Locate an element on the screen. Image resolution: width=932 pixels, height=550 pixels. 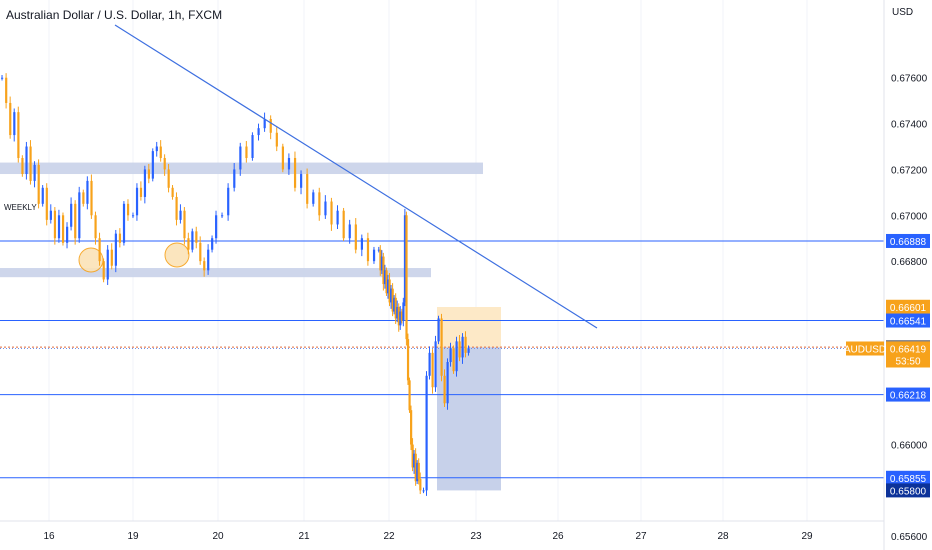
y-tick-label: 0.67400 is located at coordinates (909, 125).